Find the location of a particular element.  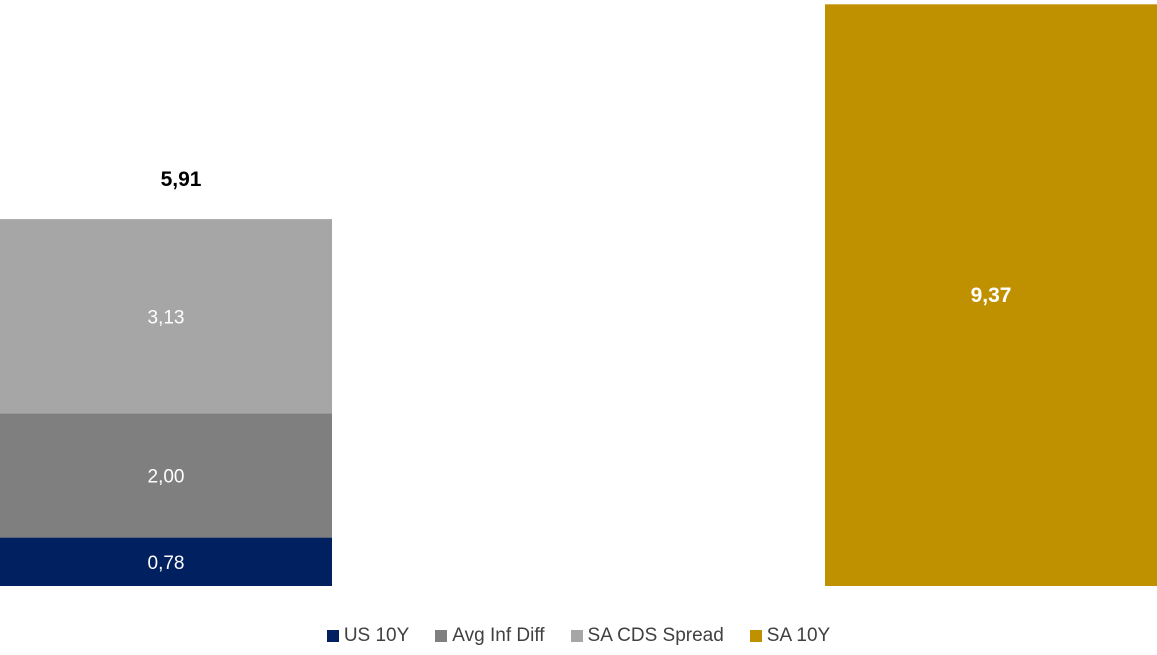

bar-sa-cds-spread is located at coordinates (166, 316).